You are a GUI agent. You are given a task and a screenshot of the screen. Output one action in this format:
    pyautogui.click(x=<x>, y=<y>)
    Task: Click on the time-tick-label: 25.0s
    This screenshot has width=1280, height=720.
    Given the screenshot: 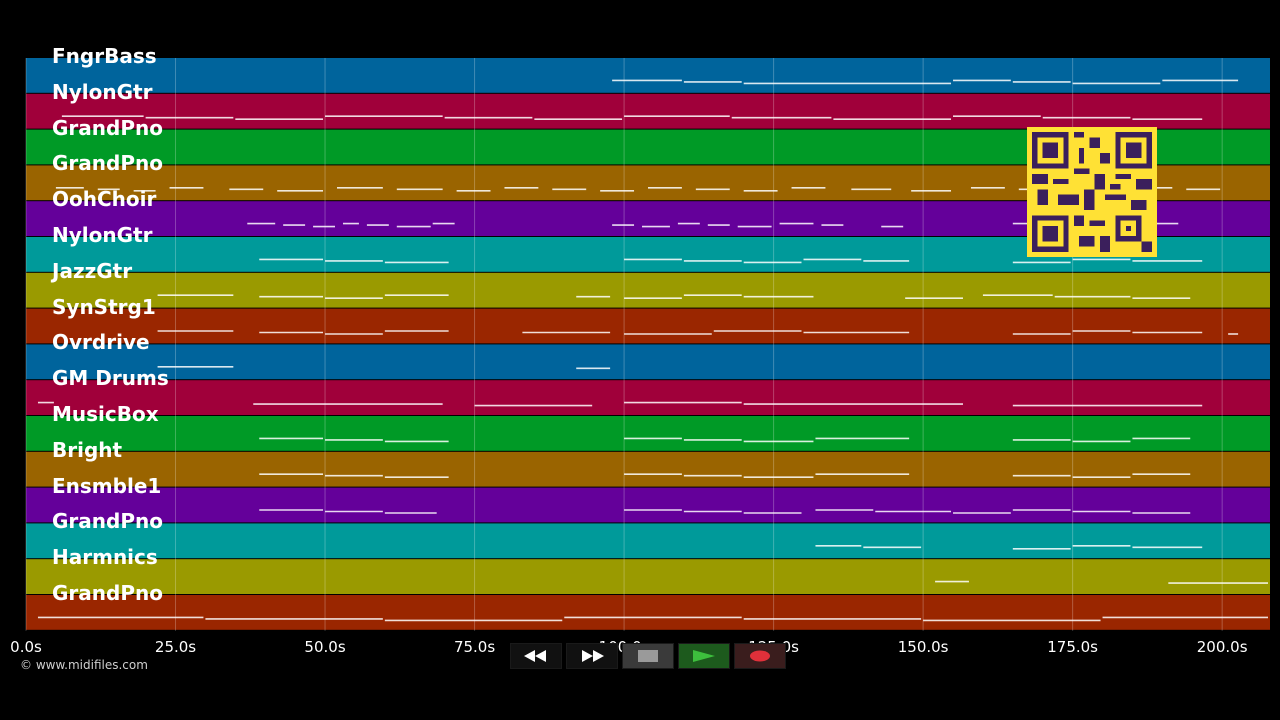 What is the action you would take?
    pyautogui.click(x=175, y=647)
    